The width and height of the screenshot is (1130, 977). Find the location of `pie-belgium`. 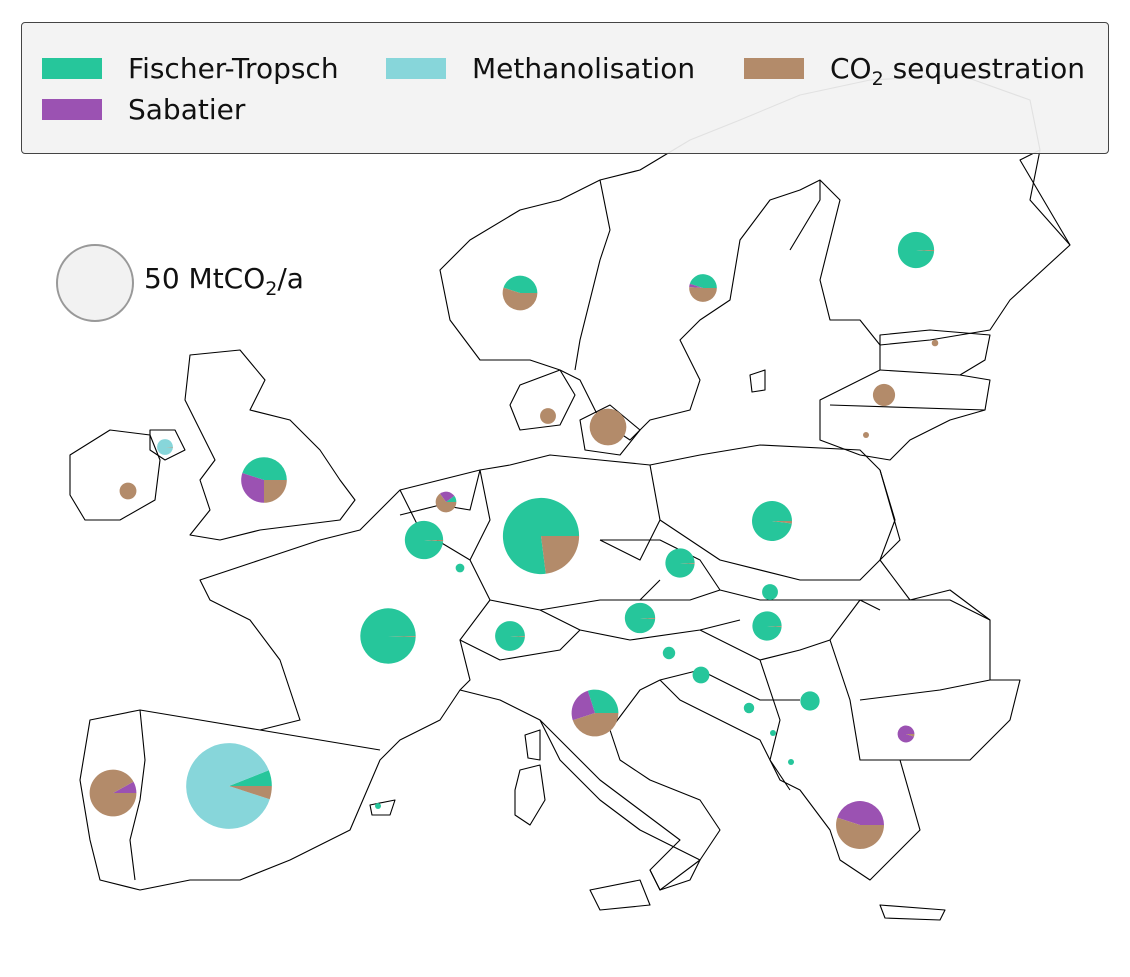

pie-belgium is located at coordinates (424, 540).